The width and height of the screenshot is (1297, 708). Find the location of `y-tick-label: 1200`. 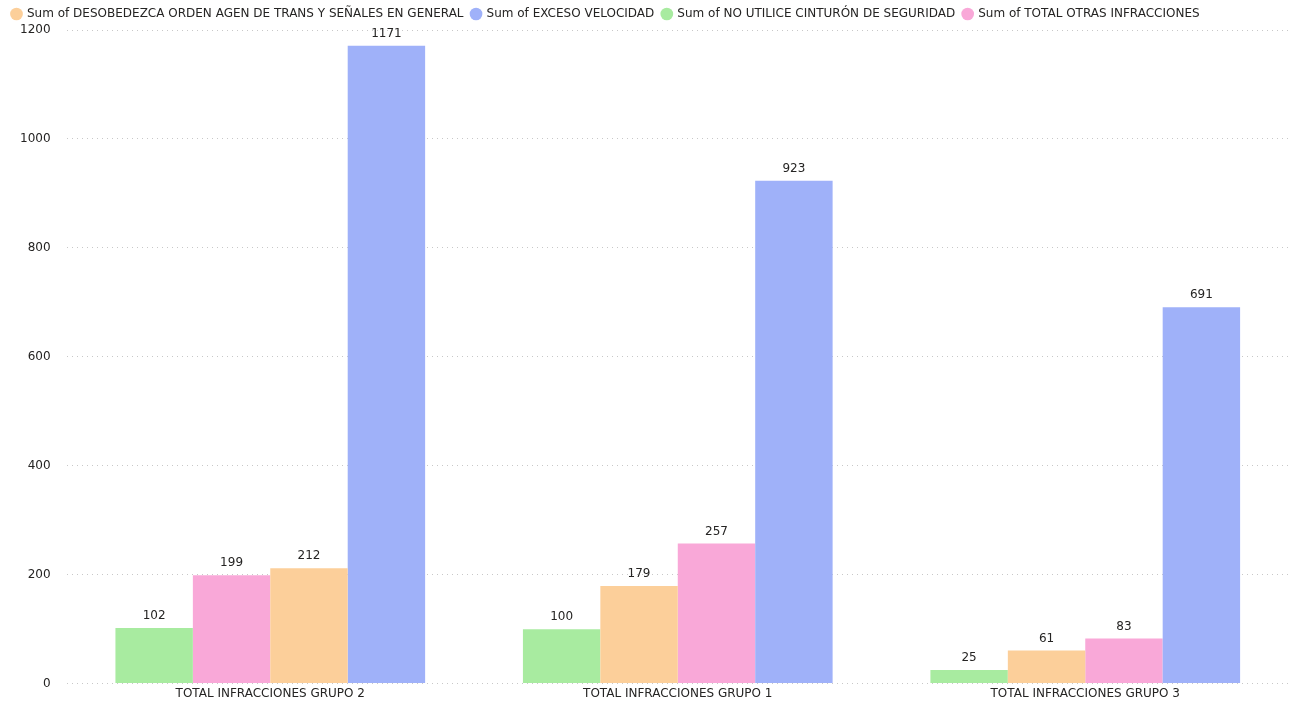

y-tick-label: 1200 is located at coordinates (35, 29).